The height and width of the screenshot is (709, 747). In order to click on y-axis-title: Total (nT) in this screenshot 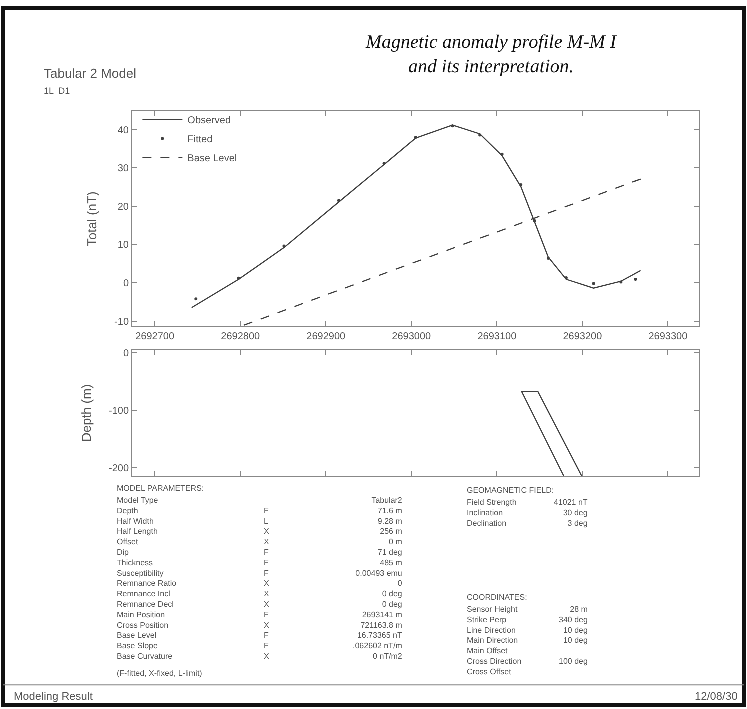, I will do `click(92, 219)`.